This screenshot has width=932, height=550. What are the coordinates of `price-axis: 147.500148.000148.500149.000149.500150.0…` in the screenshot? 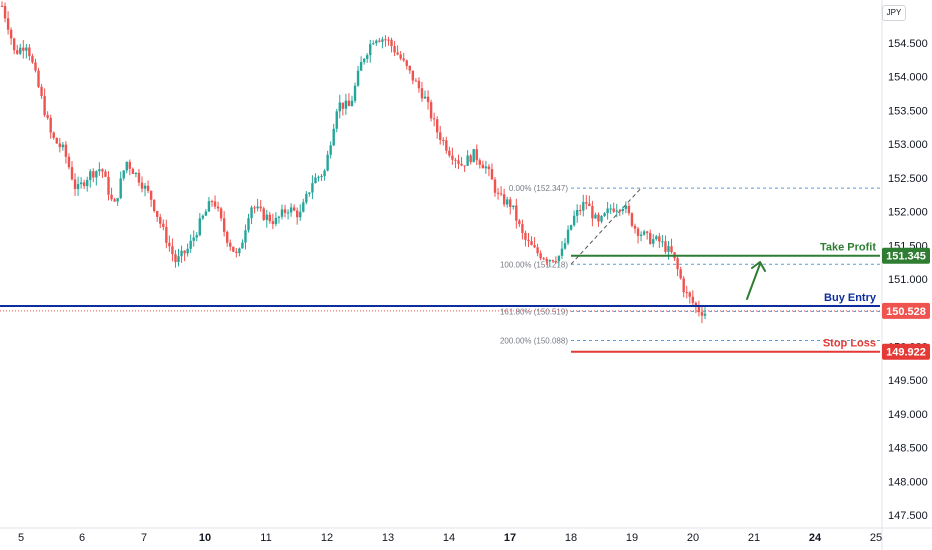 It's located at (905, 275).